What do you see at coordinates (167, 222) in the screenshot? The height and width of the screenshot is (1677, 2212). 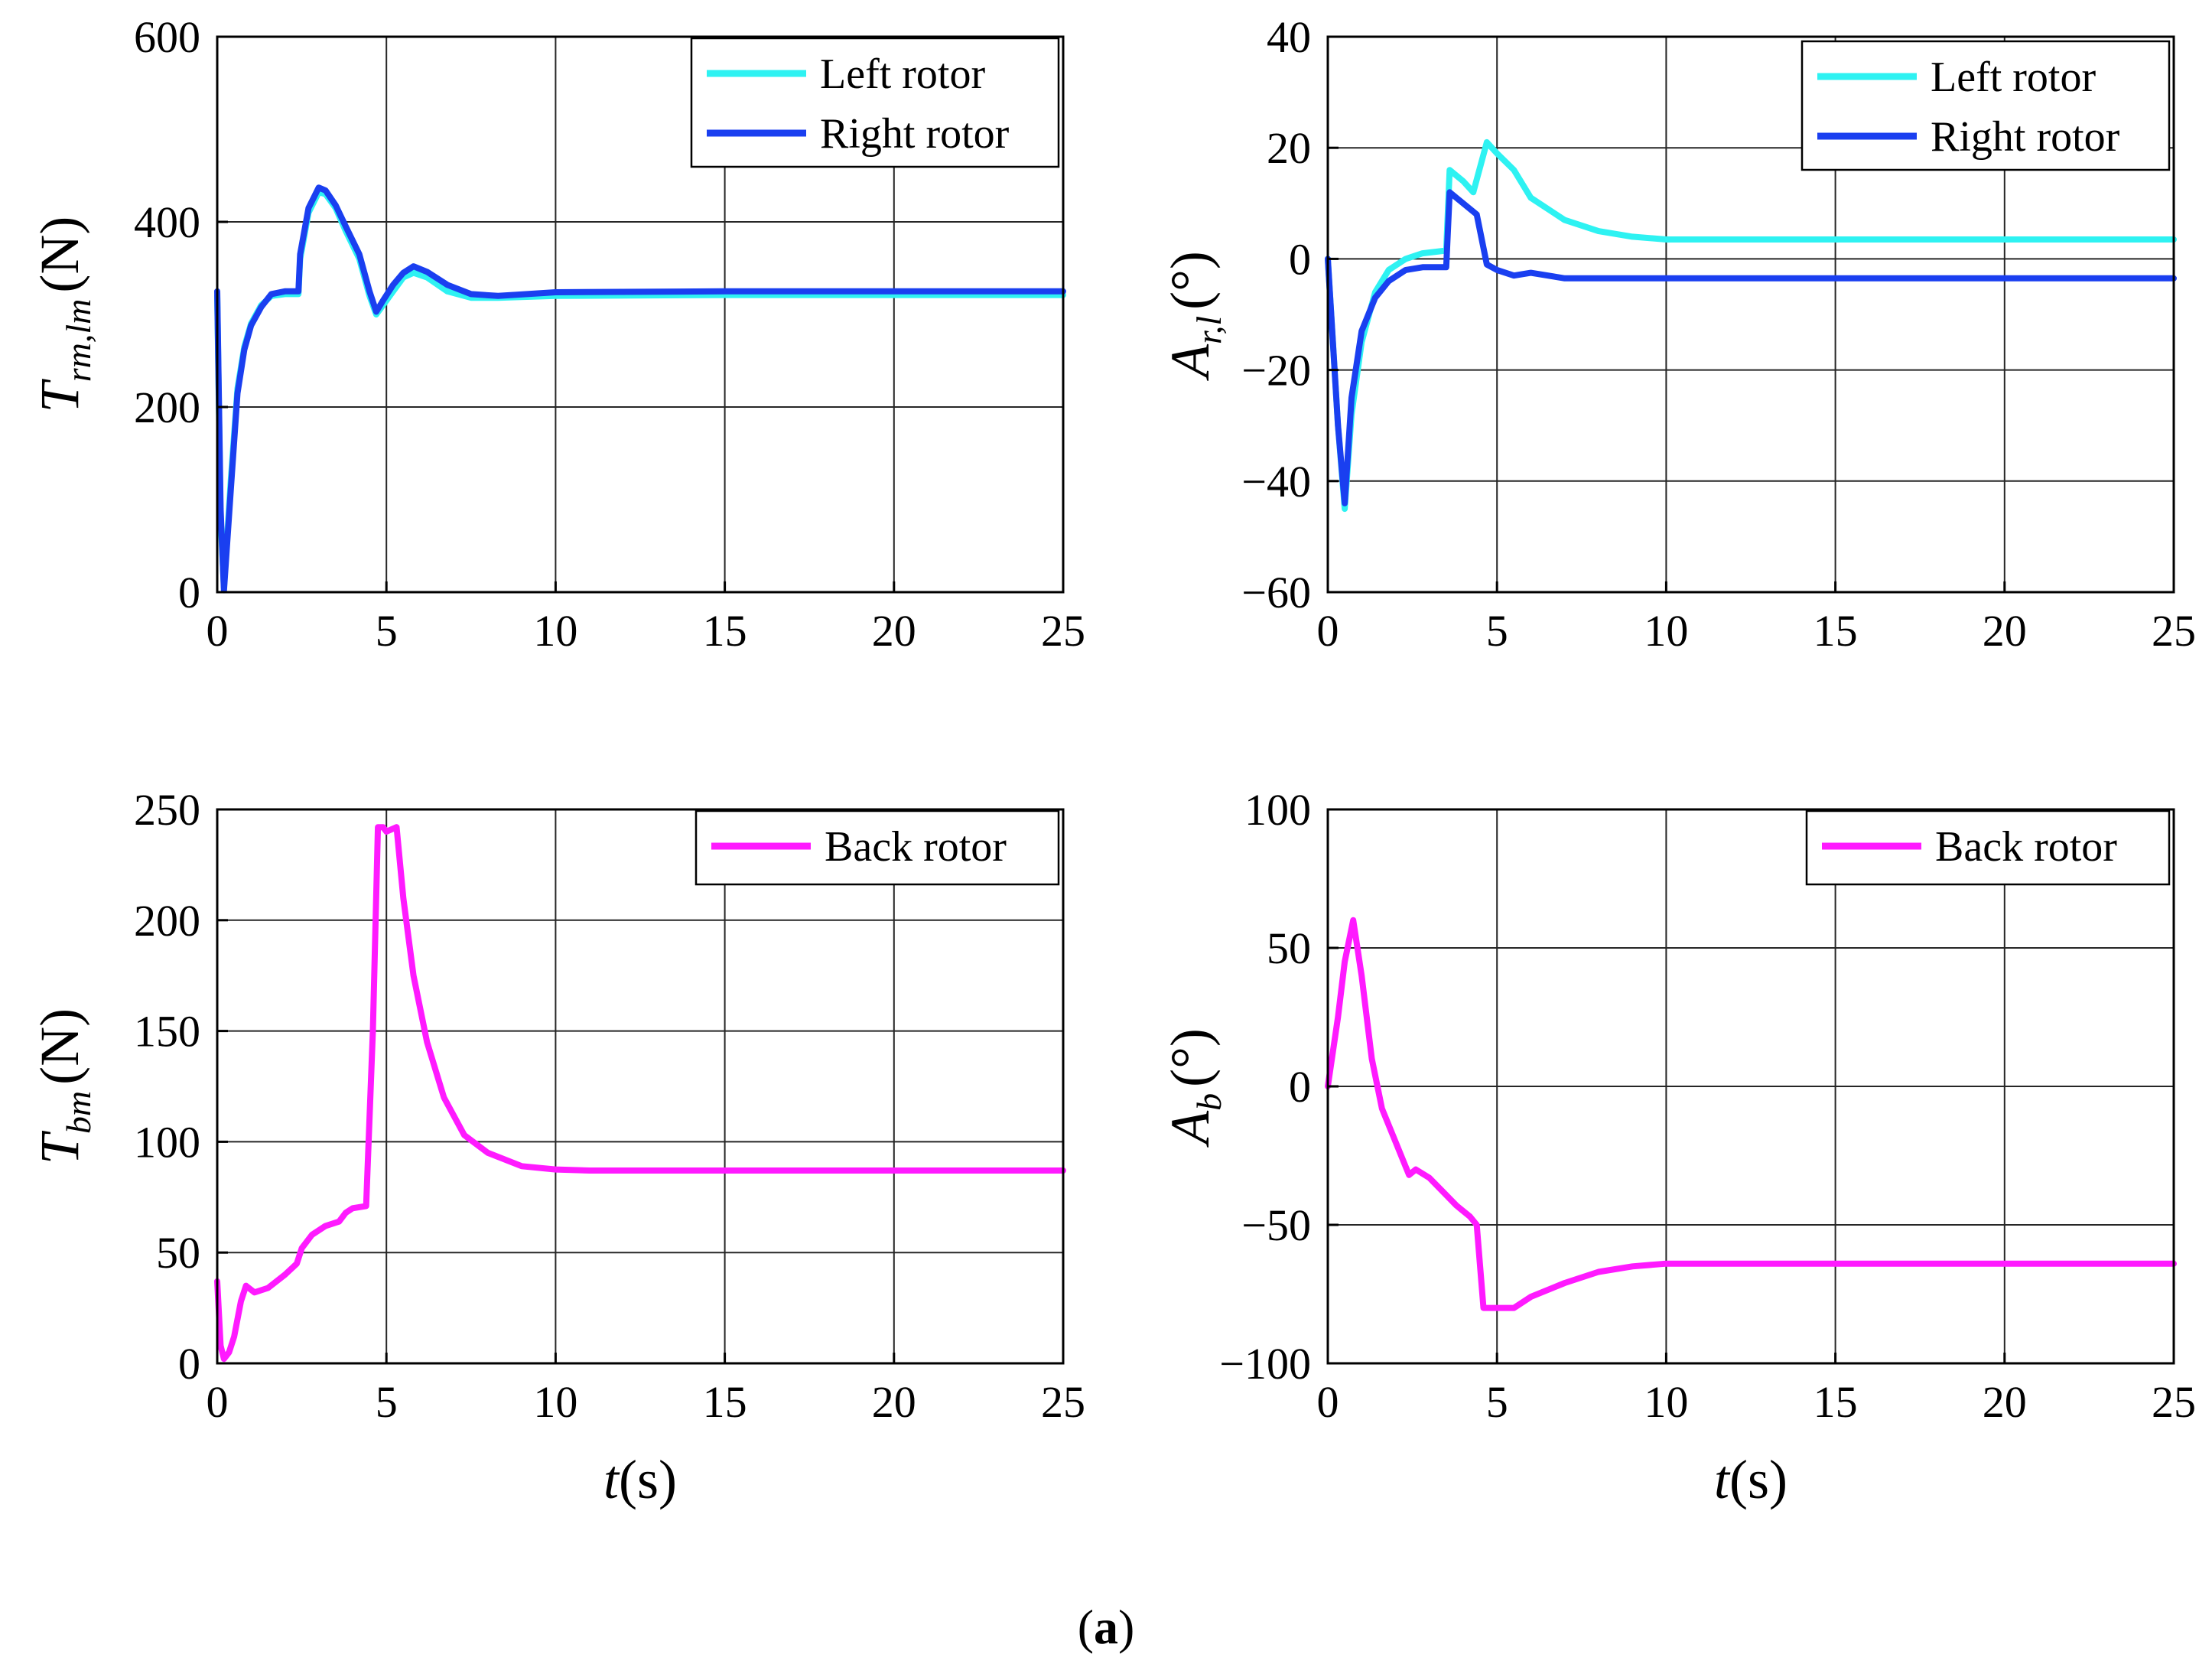 I see `y-tick-label: 400` at bounding box center [167, 222].